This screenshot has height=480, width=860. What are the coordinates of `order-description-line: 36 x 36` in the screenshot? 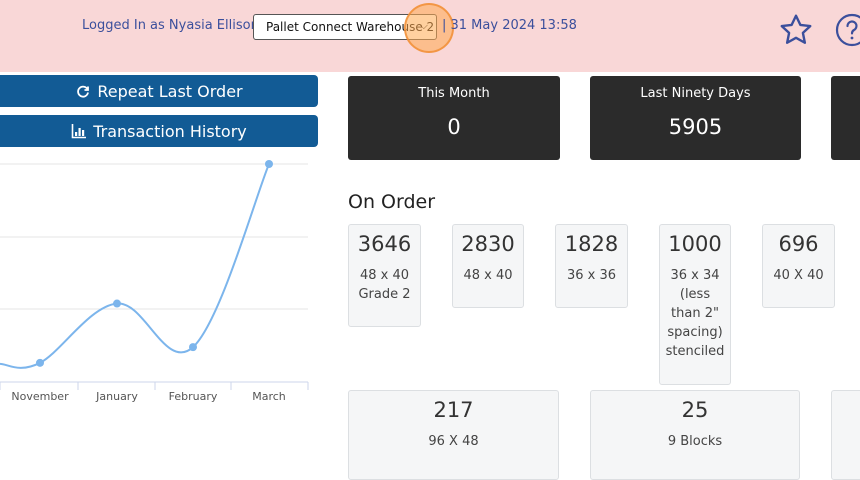 It's located at (591, 275).